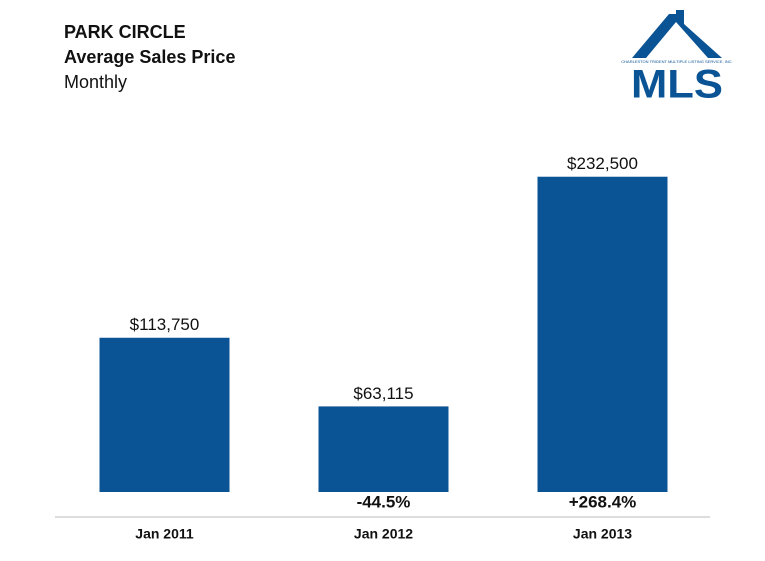 The width and height of the screenshot is (765, 561). Describe the element at coordinates (677, 85) in the screenshot. I see `logo-text: MLS` at that location.